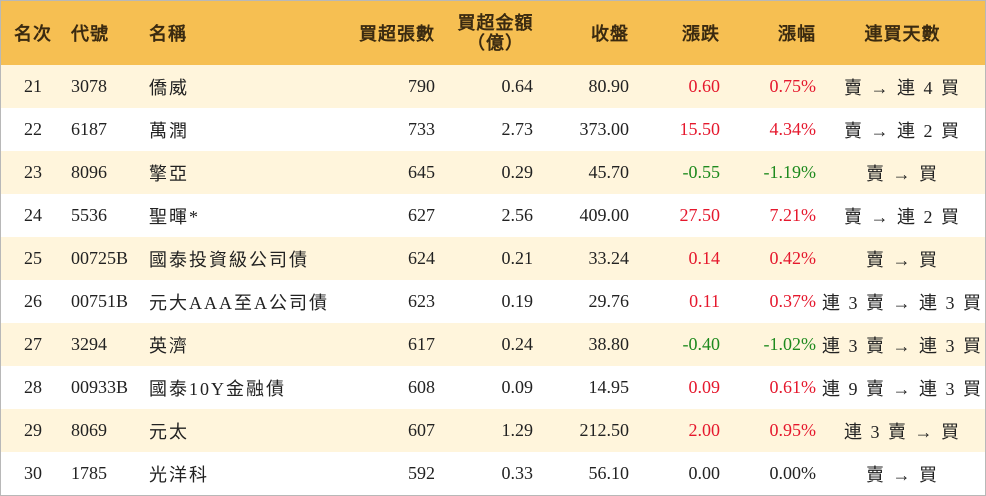  Describe the element at coordinates (89, 430) in the screenshot. I see `code-cell: 8069` at that location.